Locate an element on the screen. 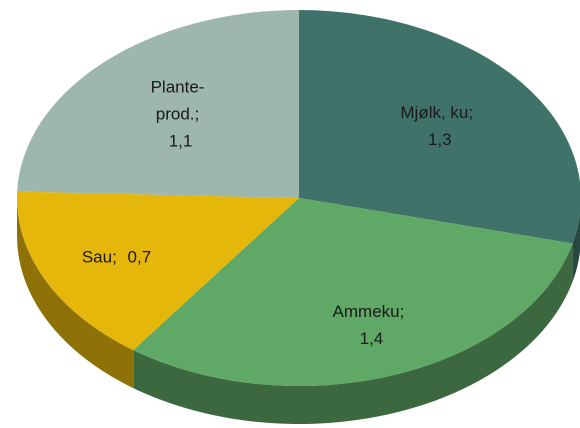 The image size is (580, 428). data-label: Sau; 0,7 is located at coordinates (117, 257).